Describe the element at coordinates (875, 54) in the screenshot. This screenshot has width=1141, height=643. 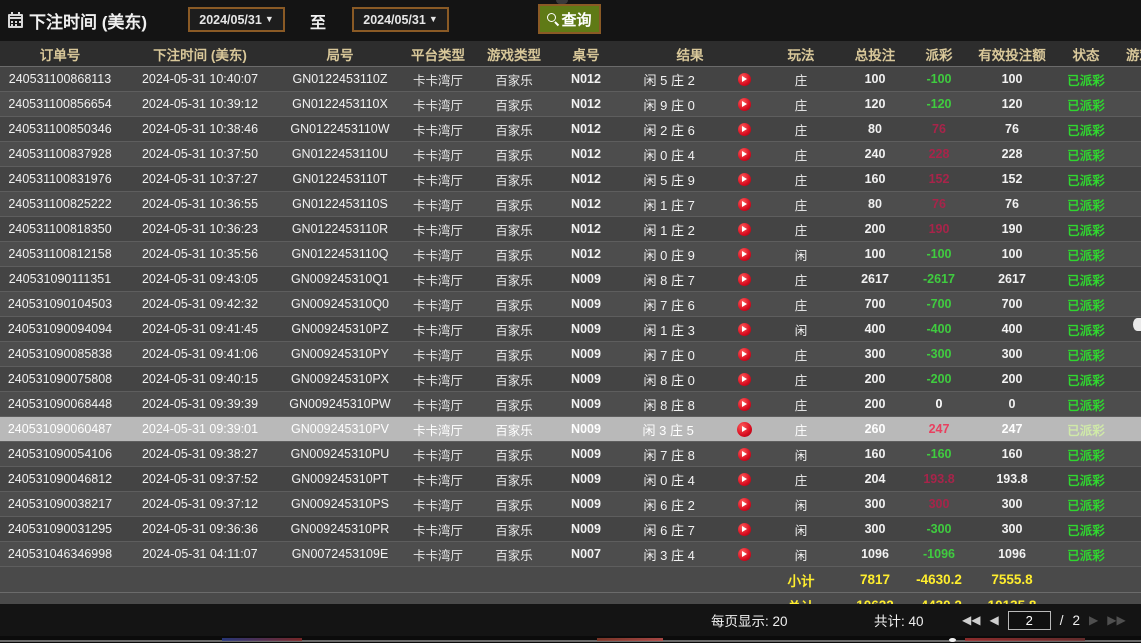
I see `column-header-8: 总投注` at that location.